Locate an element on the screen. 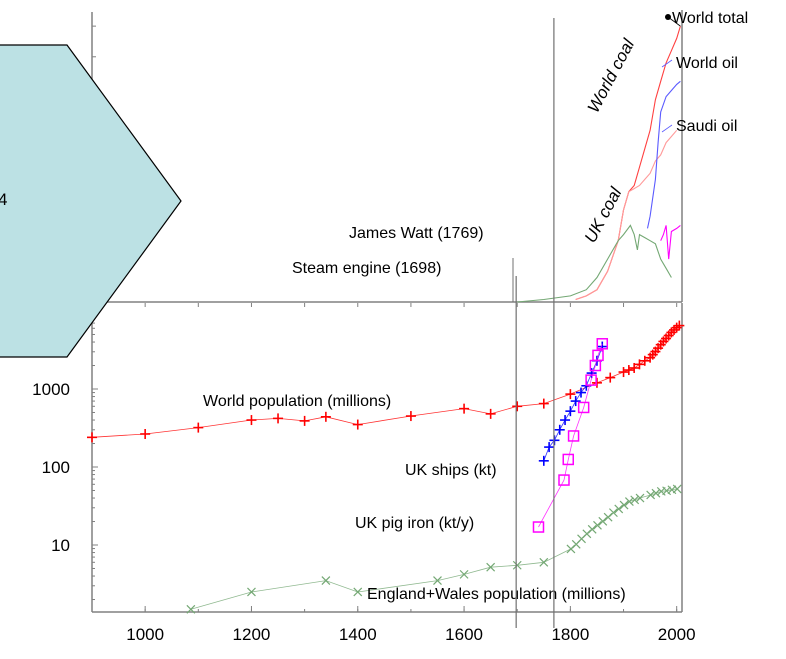 The width and height of the screenshot is (786, 659). series-uk-pig-iron-kt-y is located at coordinates (570, 435).